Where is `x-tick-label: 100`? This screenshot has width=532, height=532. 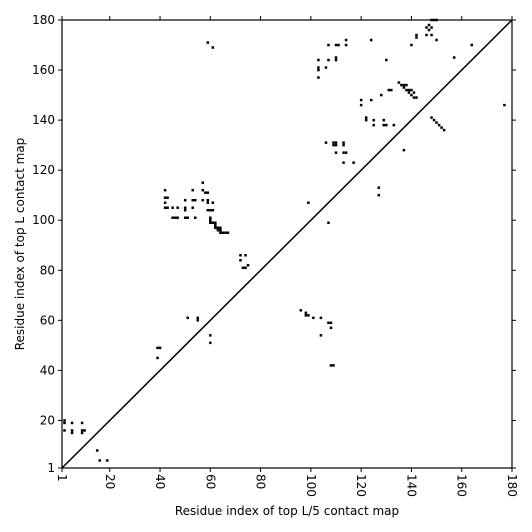 x-tick-label: 100 is located at coordinates (311, 485).